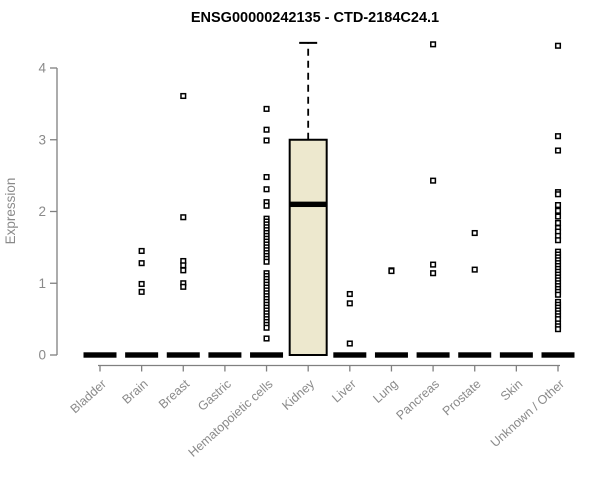 The width and height of the screenshot is (600, 500). I want to click on collapsed-box-bladder, so click(100, 355).